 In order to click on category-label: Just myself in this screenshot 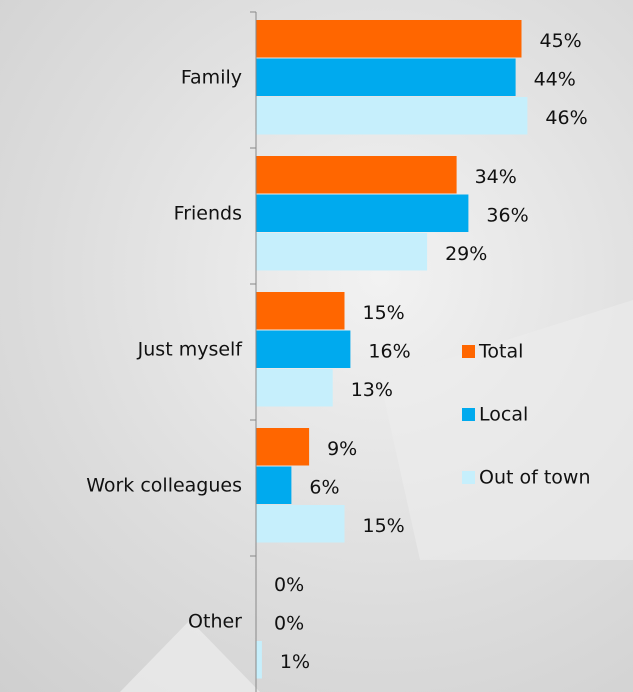, I will do `click(190, 349)`.